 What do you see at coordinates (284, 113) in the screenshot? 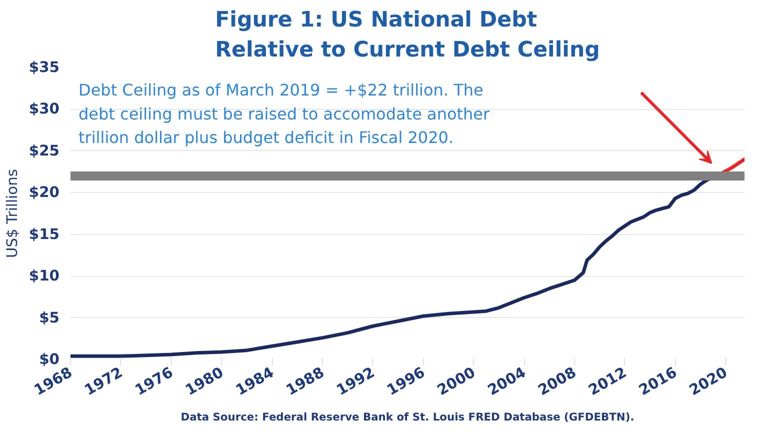
I see `annotation: Debt Ceiling as of March 2019 = +$22 trillion. The debt ceiling must be raised to accomodate another trillion dollar plus budget deficit in Fiscal 2020.` at bounding box center [284, 113].